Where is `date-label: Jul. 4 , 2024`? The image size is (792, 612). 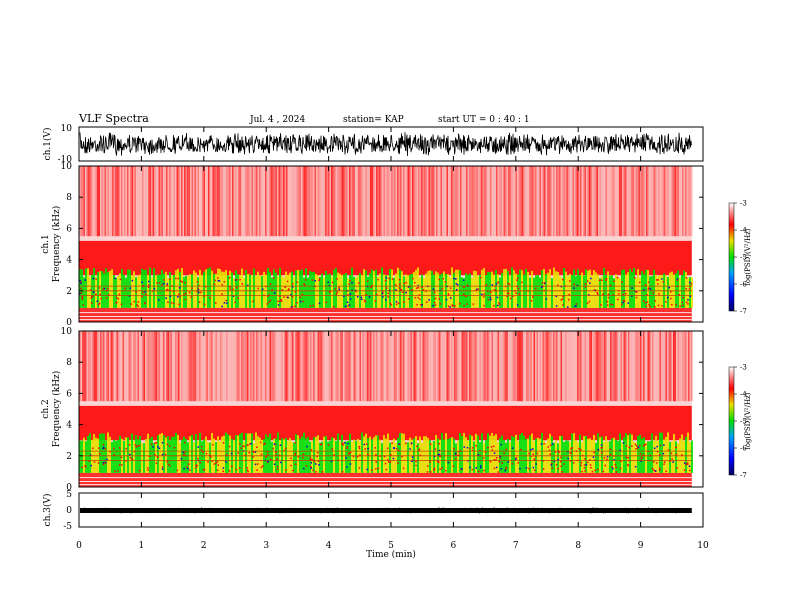
date-label: Jul. 4 , 2024 is located at coordinates (277, 120).